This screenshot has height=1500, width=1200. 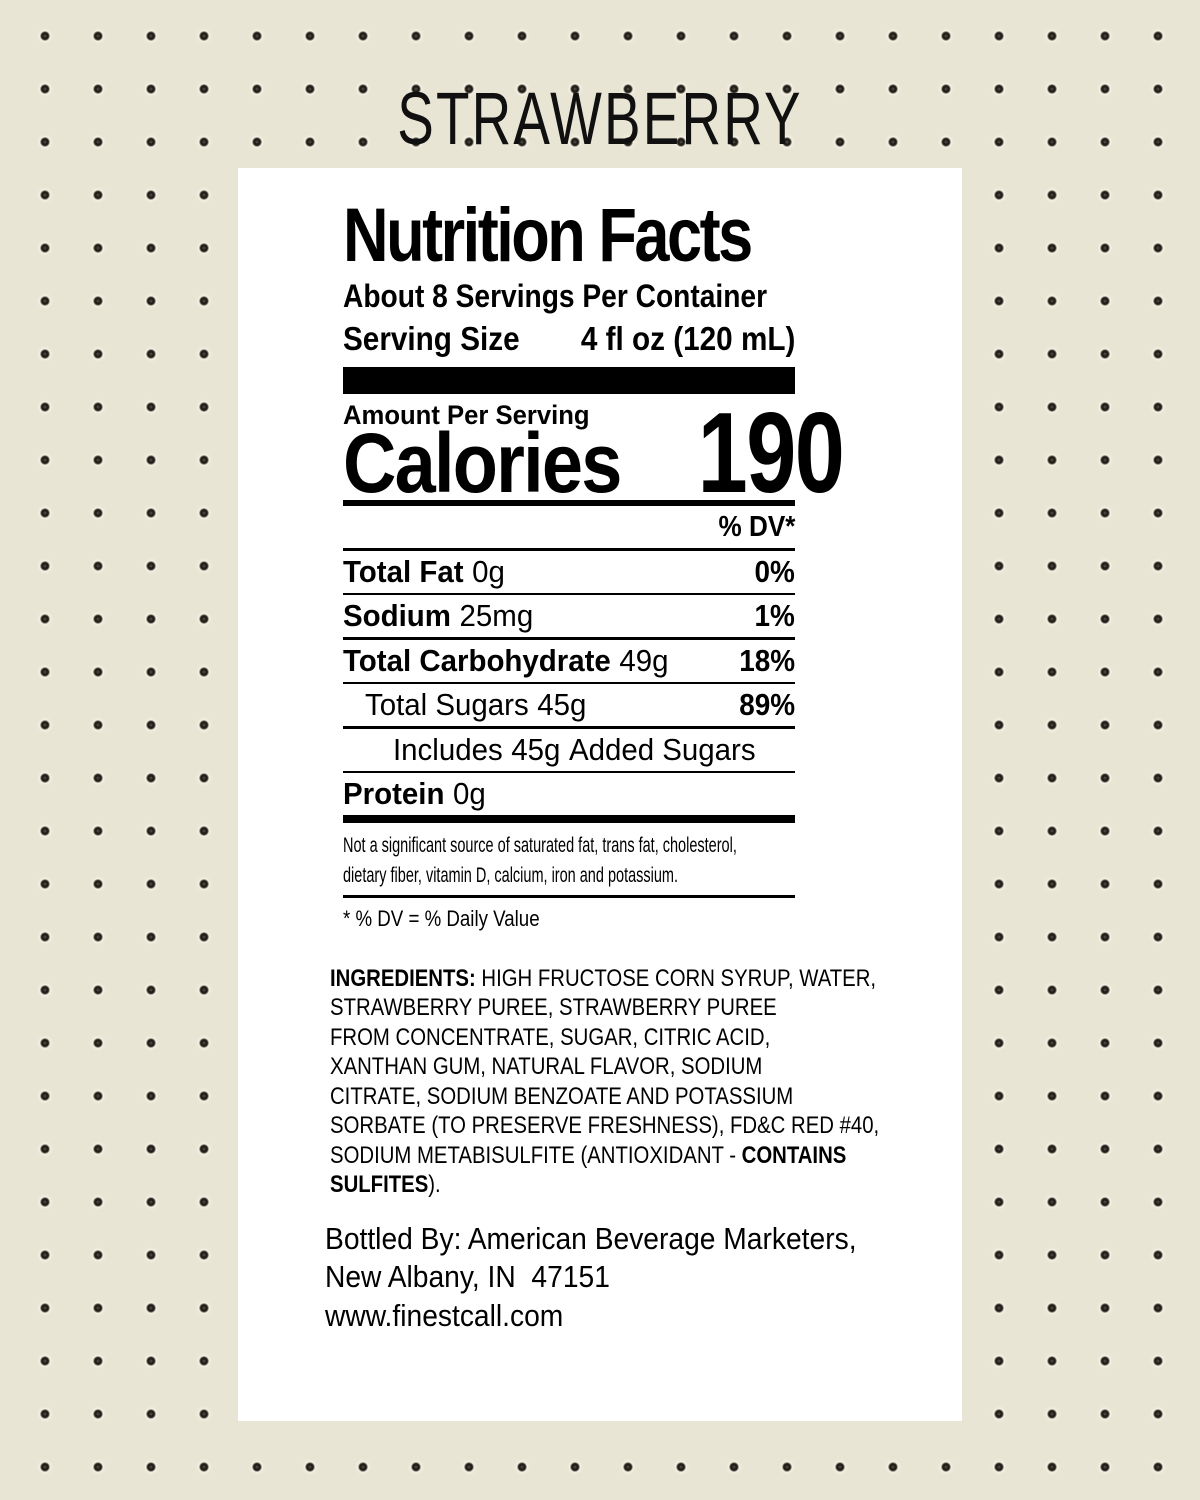 What do you see at coordinates (548, 235) in the screenshot?
I see `nutrition-facts-title-text: Nutrition Facts` at bounding box center [548, 235].